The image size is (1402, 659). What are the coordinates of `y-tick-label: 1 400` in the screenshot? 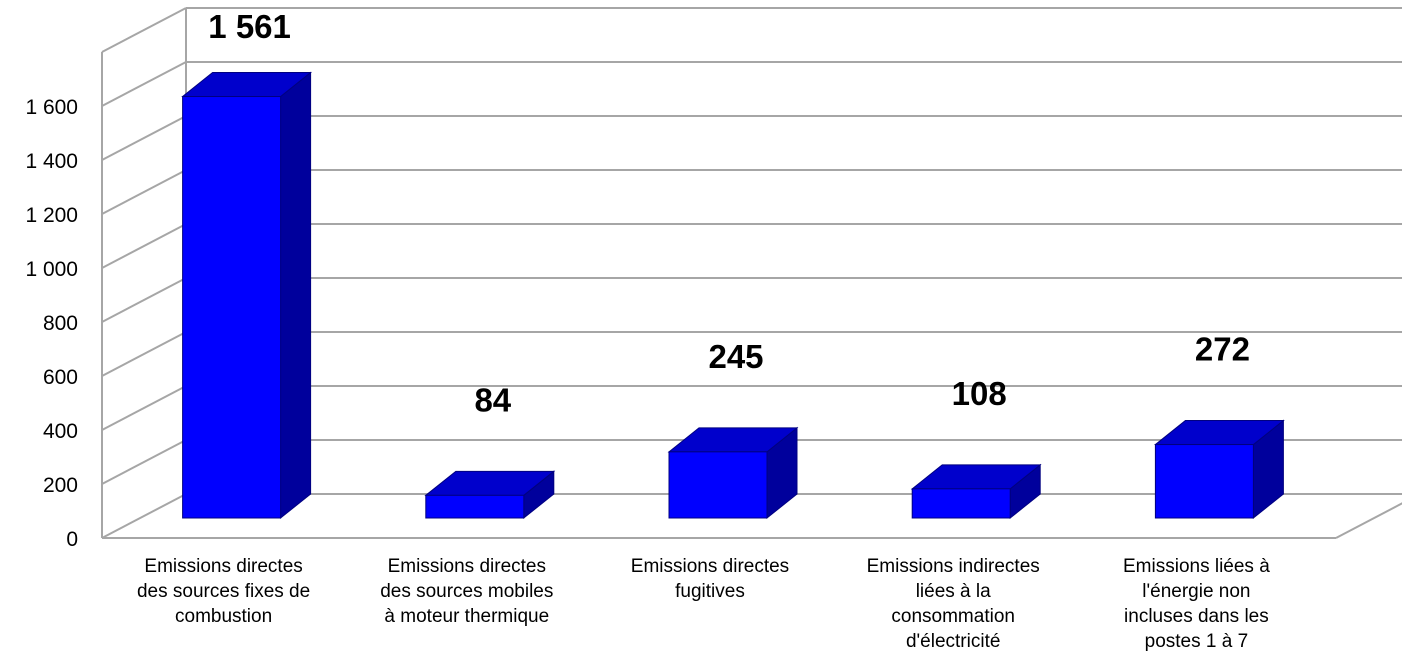 It's located at (51, 161).